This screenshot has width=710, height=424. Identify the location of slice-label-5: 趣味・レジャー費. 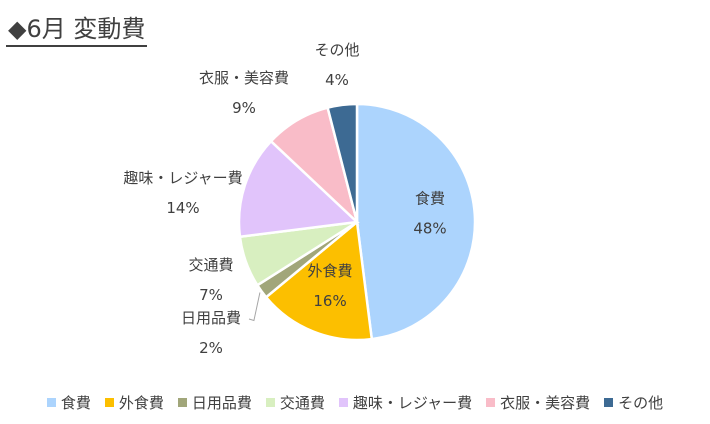
(182, 178).